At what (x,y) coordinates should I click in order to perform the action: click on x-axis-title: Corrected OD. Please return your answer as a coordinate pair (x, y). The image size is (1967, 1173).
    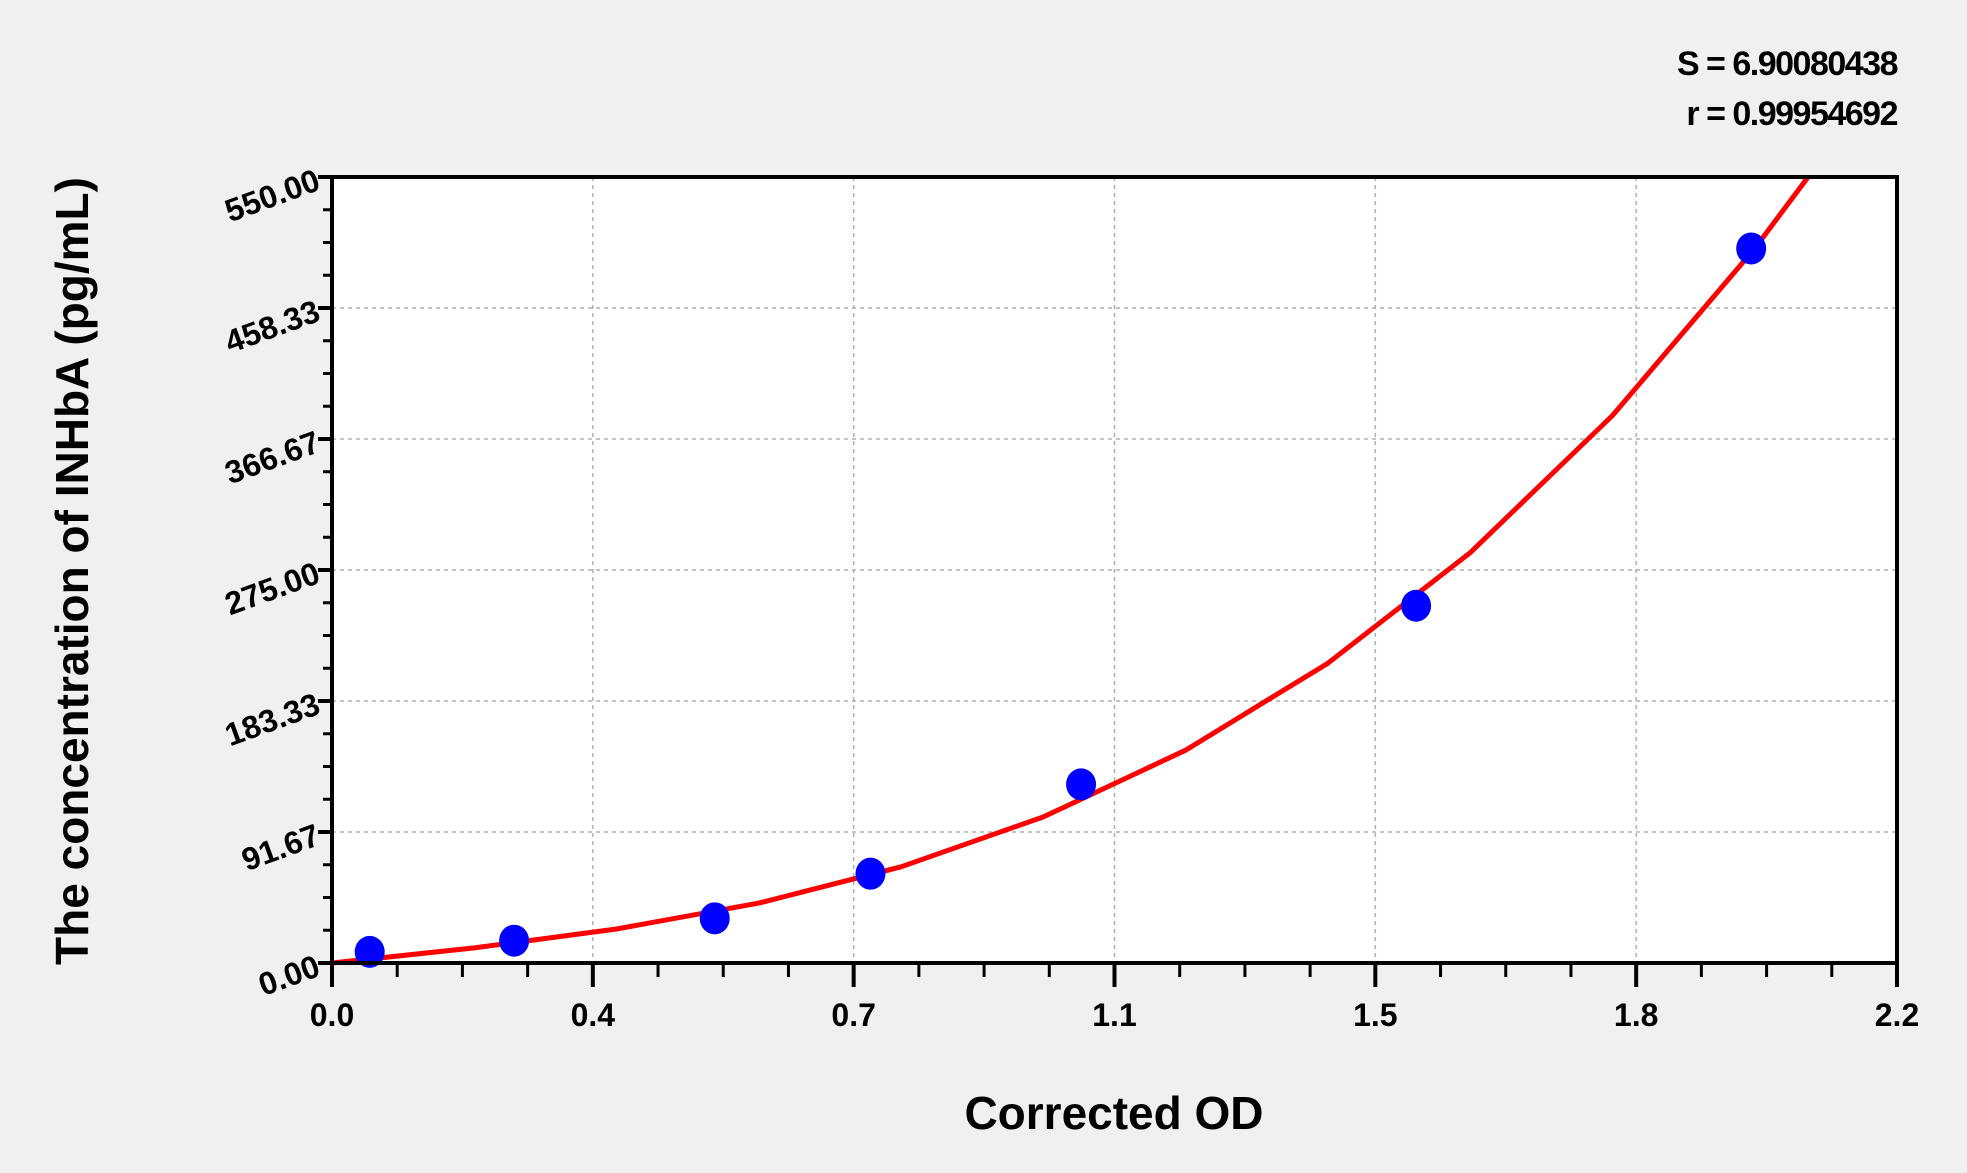
    Looking at the image, I should click on (1113, 1113).